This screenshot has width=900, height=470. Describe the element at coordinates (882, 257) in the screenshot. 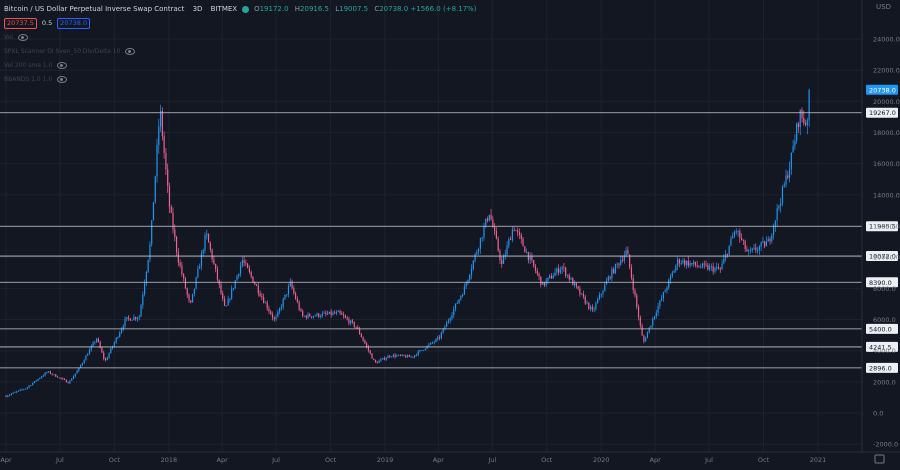

I see `level-price-label: 10072.0` at that location.